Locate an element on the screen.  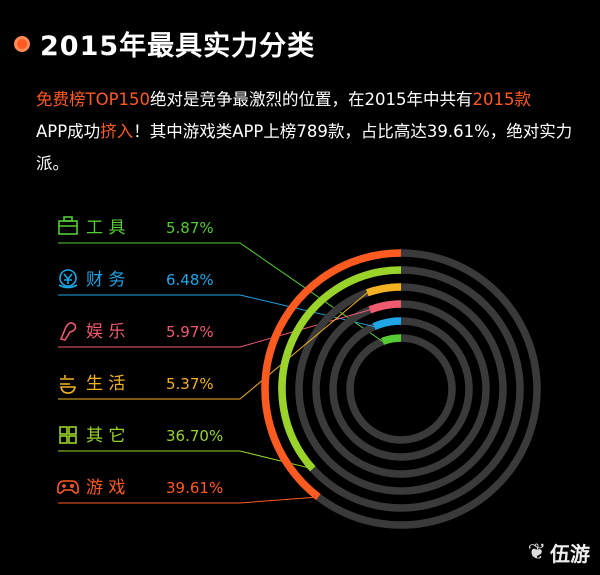
ring-arc-gamepad is located at coordinates (331, 375).